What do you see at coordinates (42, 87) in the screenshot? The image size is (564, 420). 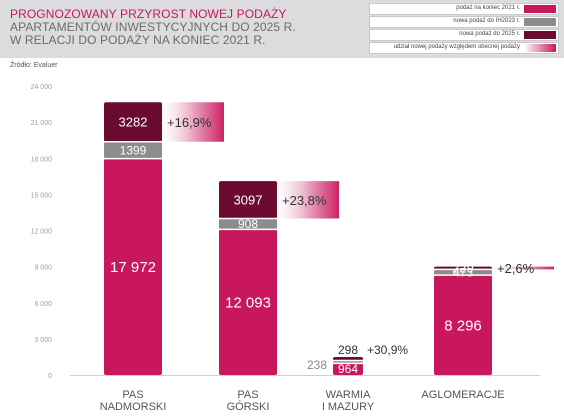 I see `y-tick-label: 24 000` at bounding box center [42, 87].